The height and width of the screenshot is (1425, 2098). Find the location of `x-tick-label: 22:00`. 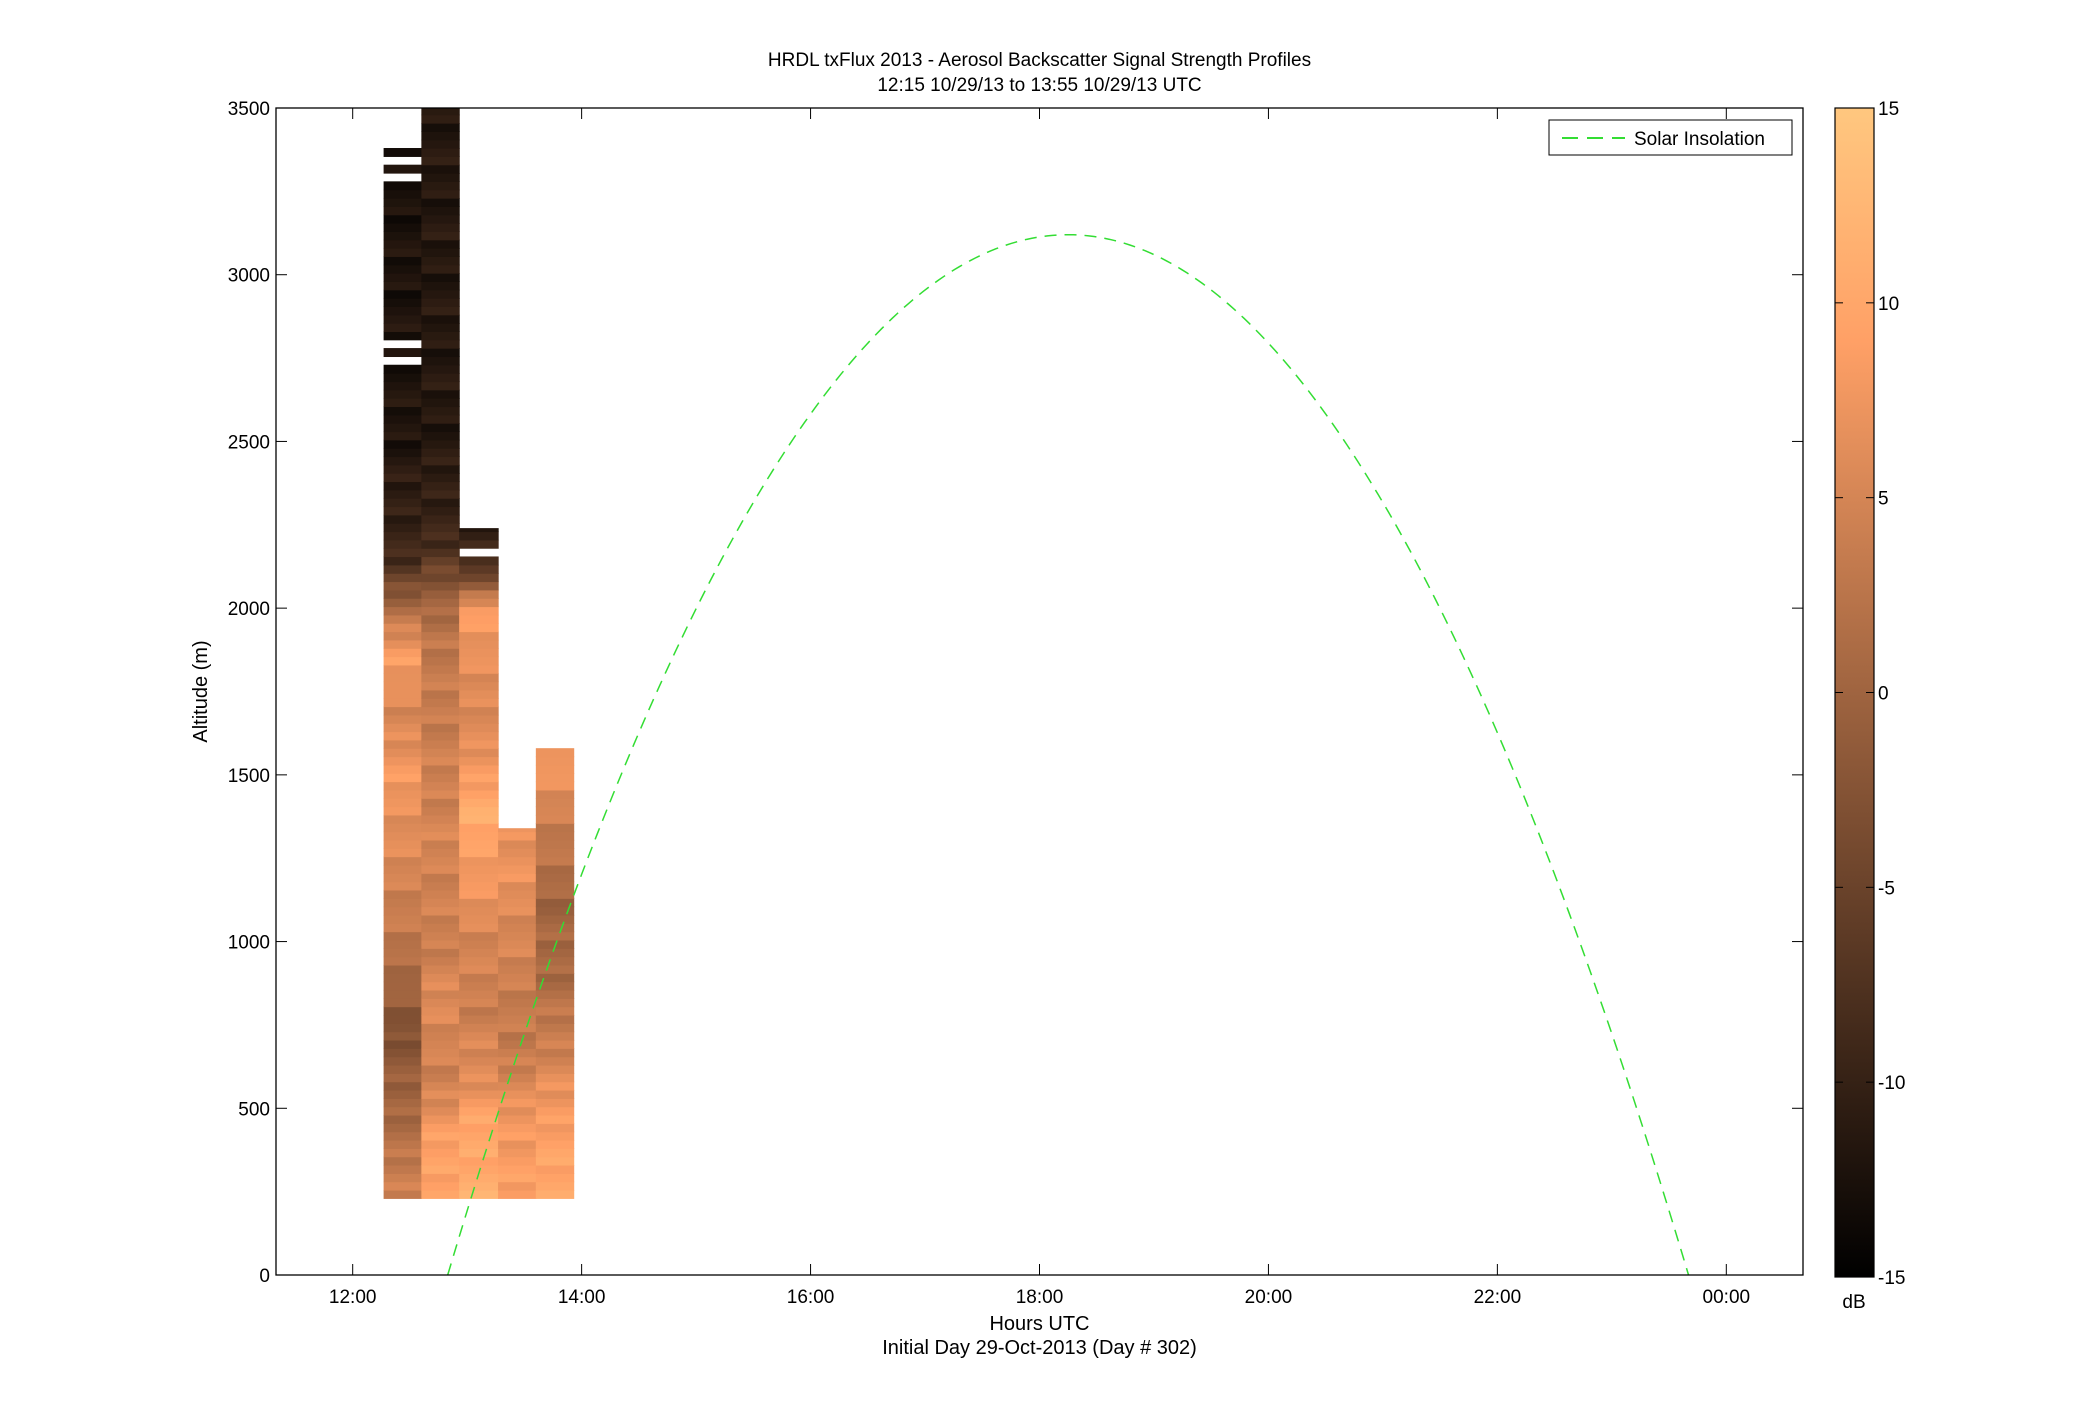

x-tick-label: 22:00 is located at coordinates (1498, 1297).